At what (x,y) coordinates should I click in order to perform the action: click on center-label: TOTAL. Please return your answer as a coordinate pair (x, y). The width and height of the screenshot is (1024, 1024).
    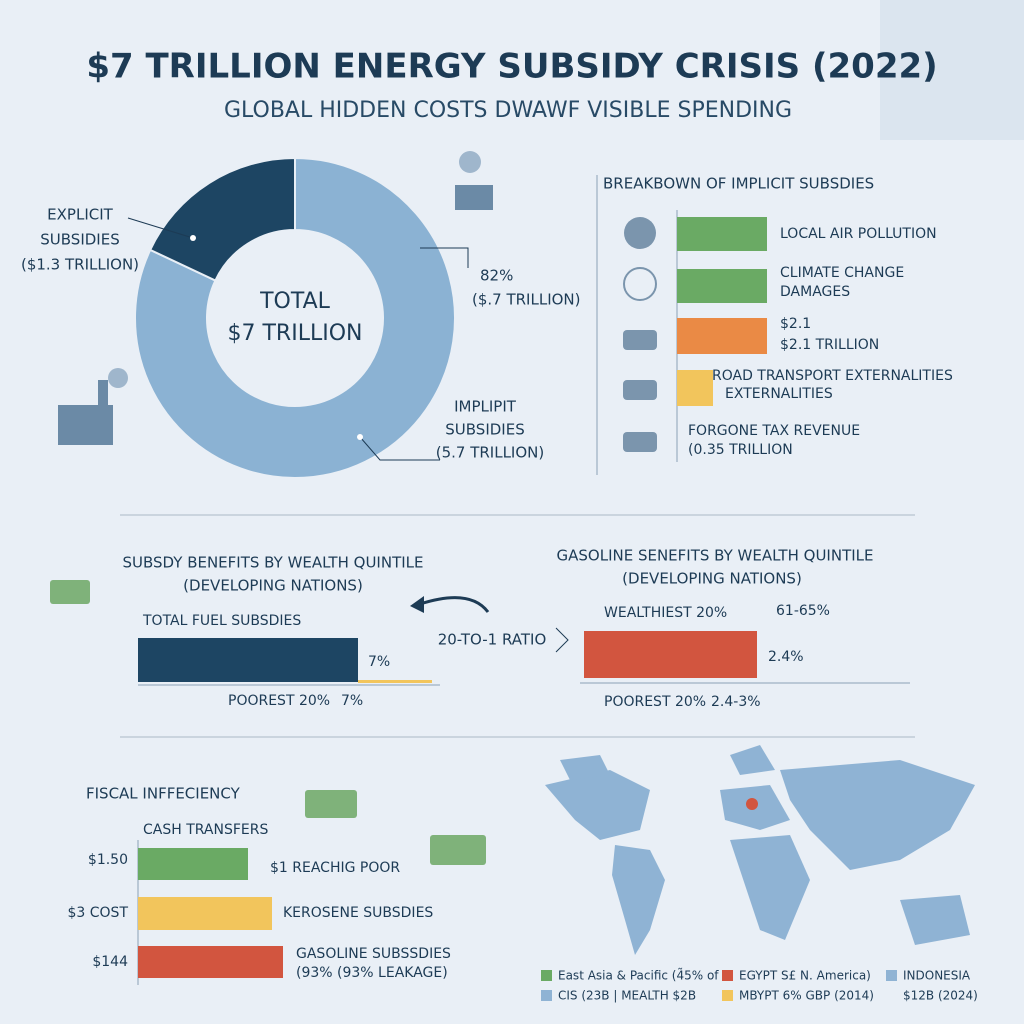
    Looking at the image, I should click on (295, 301).